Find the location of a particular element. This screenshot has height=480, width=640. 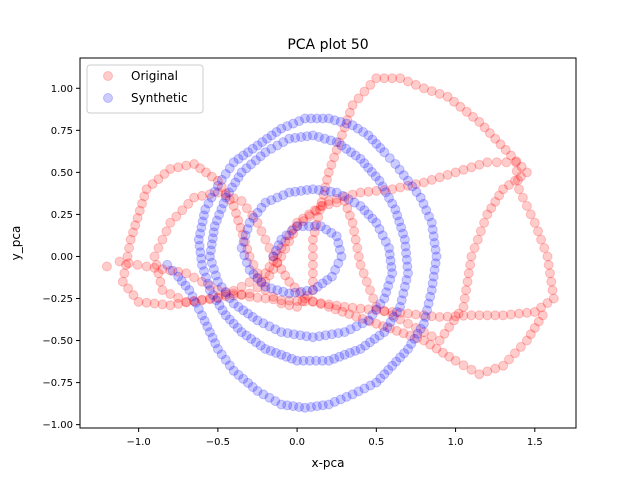

x-tick-label: 0.5 is located at coordinates (376, 442).